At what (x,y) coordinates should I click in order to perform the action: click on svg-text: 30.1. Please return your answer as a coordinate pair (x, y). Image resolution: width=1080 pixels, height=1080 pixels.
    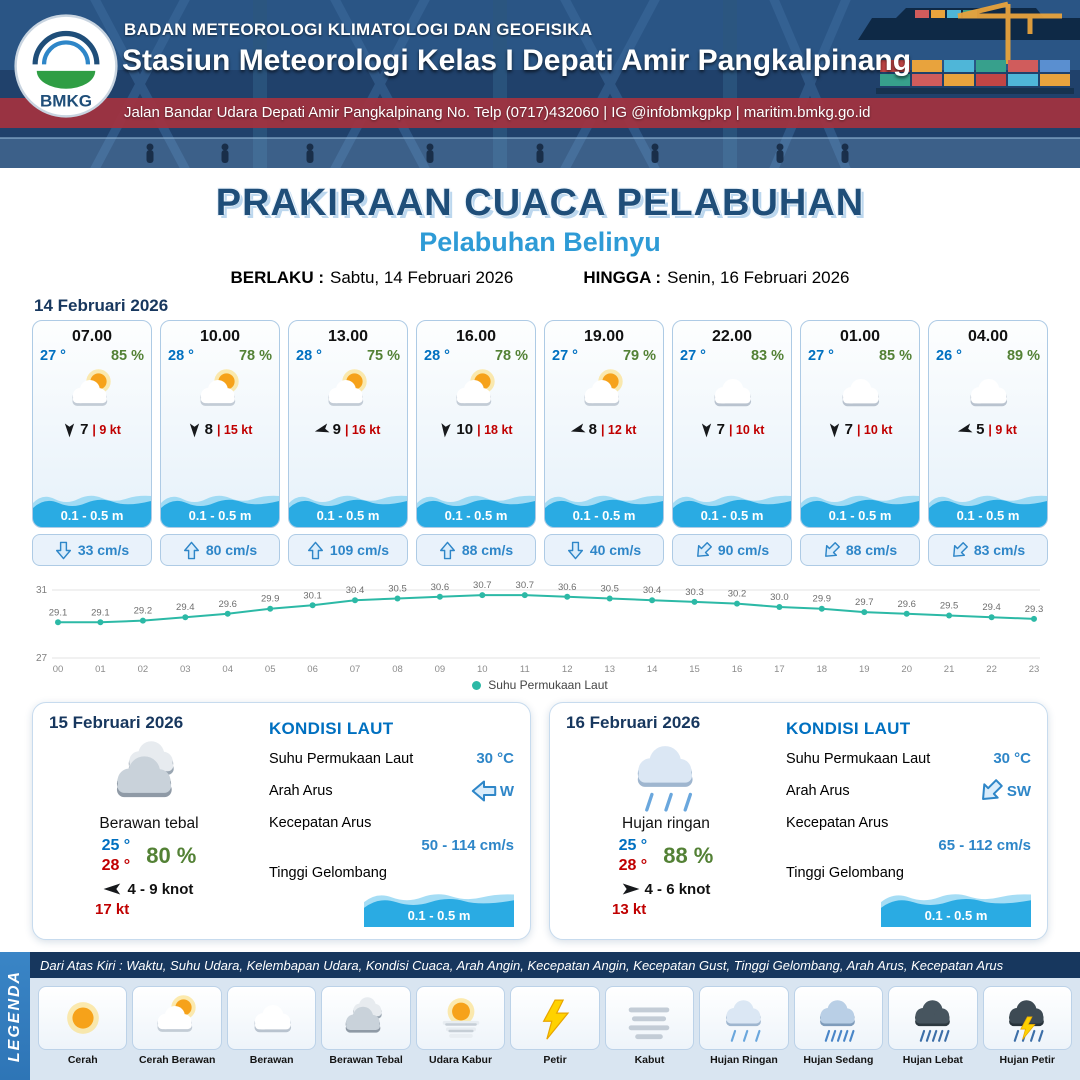
    Looking at the image, I should click on (312, 595).